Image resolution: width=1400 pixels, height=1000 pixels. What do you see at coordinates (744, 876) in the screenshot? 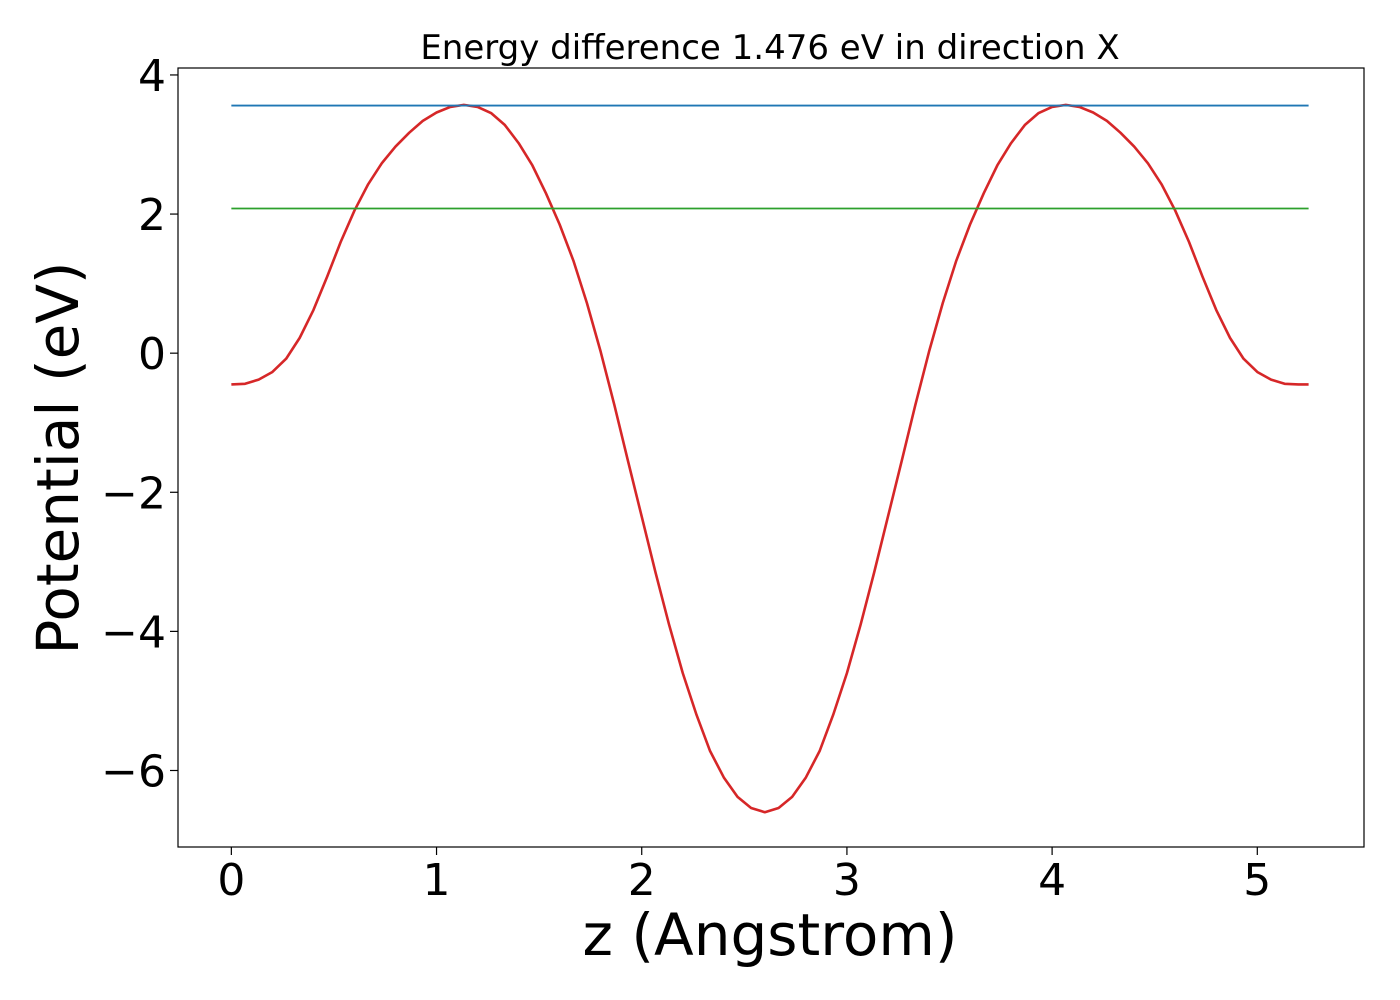
I see `x-axis: 0 1 2 3 4 5` at bounding box center [744, 876].